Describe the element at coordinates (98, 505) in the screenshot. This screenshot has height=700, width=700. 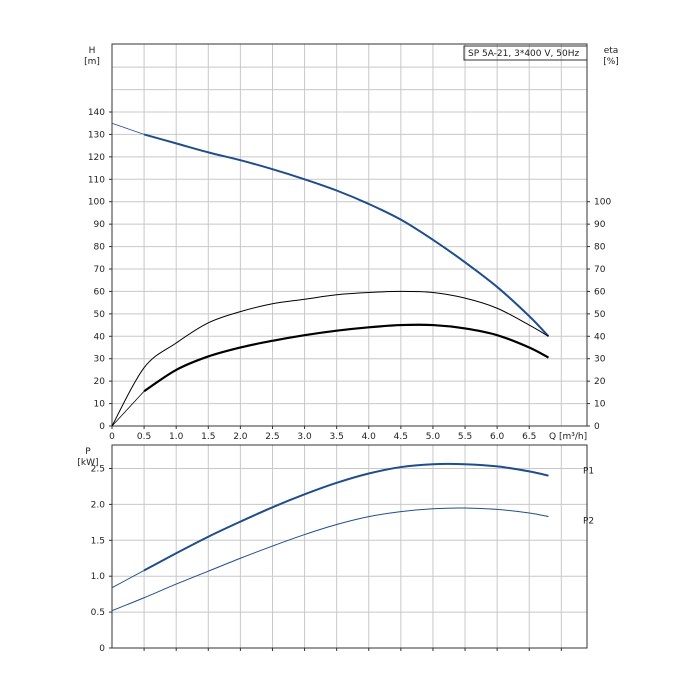
I see `y-tick-label: 2.0` at that location.